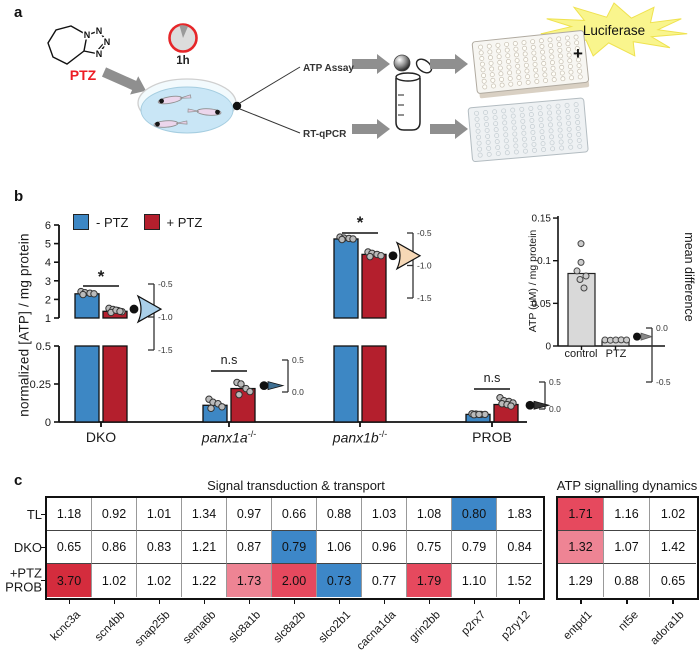  What do you see at coordinates (294, 514) in the screenshot?
I see `heatmap-cell: 0.66` at bounding box center [294, 514].